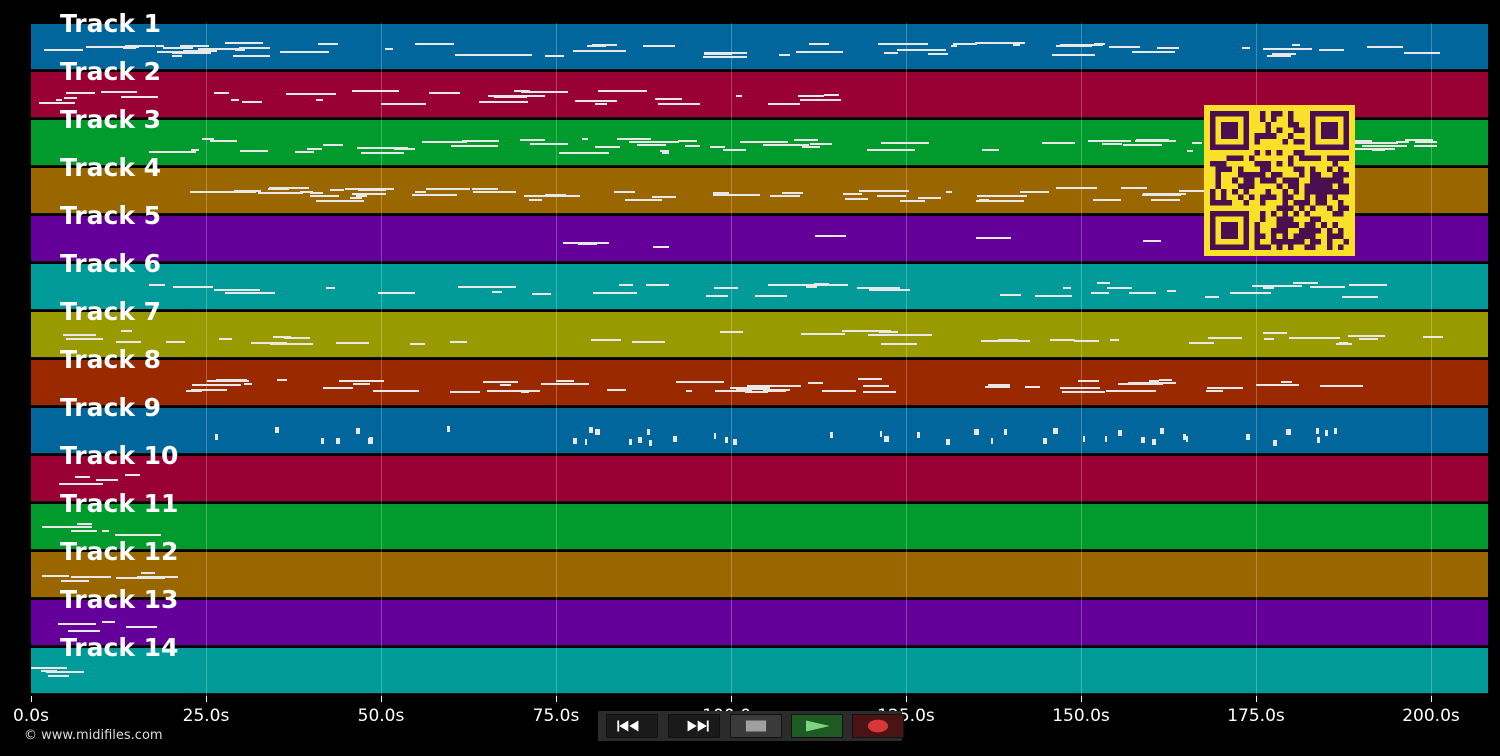 This screenshot has width=1500, height=756. I want to click on fast-forward-button, so click(694, 726).